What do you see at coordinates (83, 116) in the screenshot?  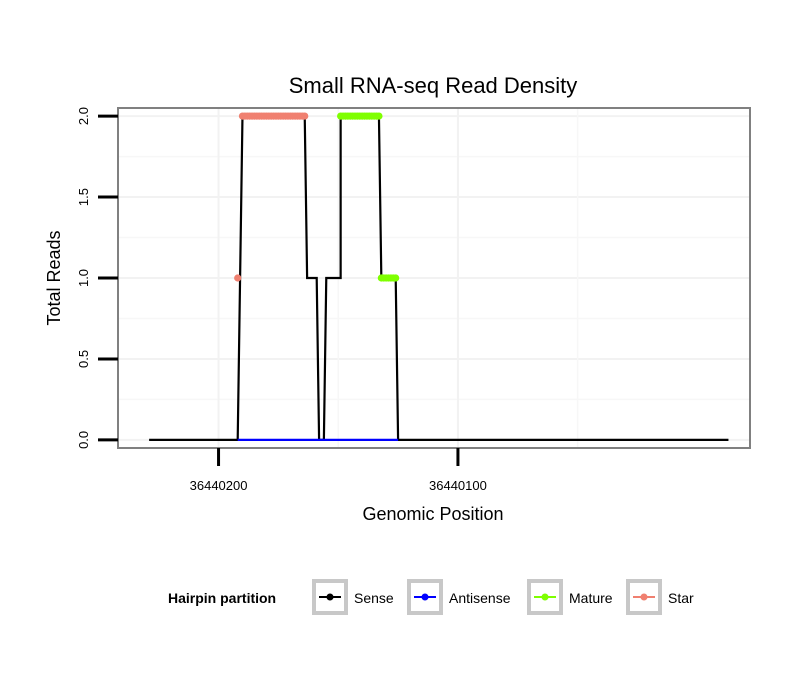 I see `y-tick-label: 2.0` at bounding box center [83, 116].